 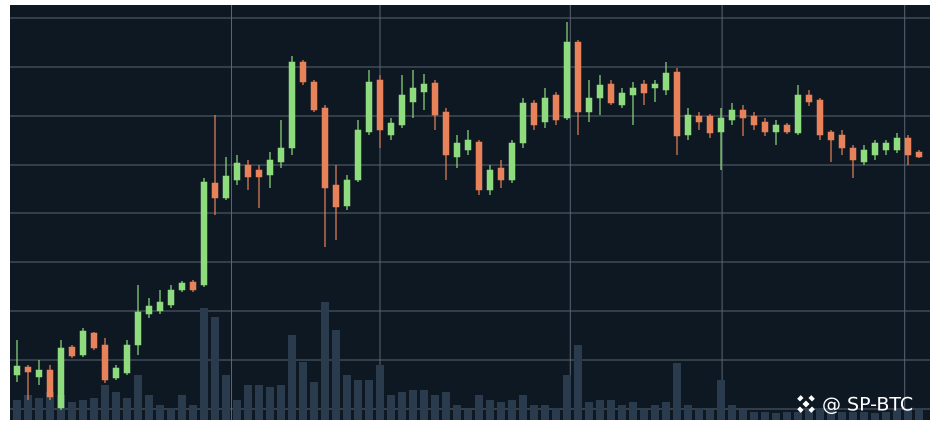 What do you see at coordinates (855, 405) in the screenshot?
I see `watermark: @ SP-BTC` at bounding box center [855, 405].